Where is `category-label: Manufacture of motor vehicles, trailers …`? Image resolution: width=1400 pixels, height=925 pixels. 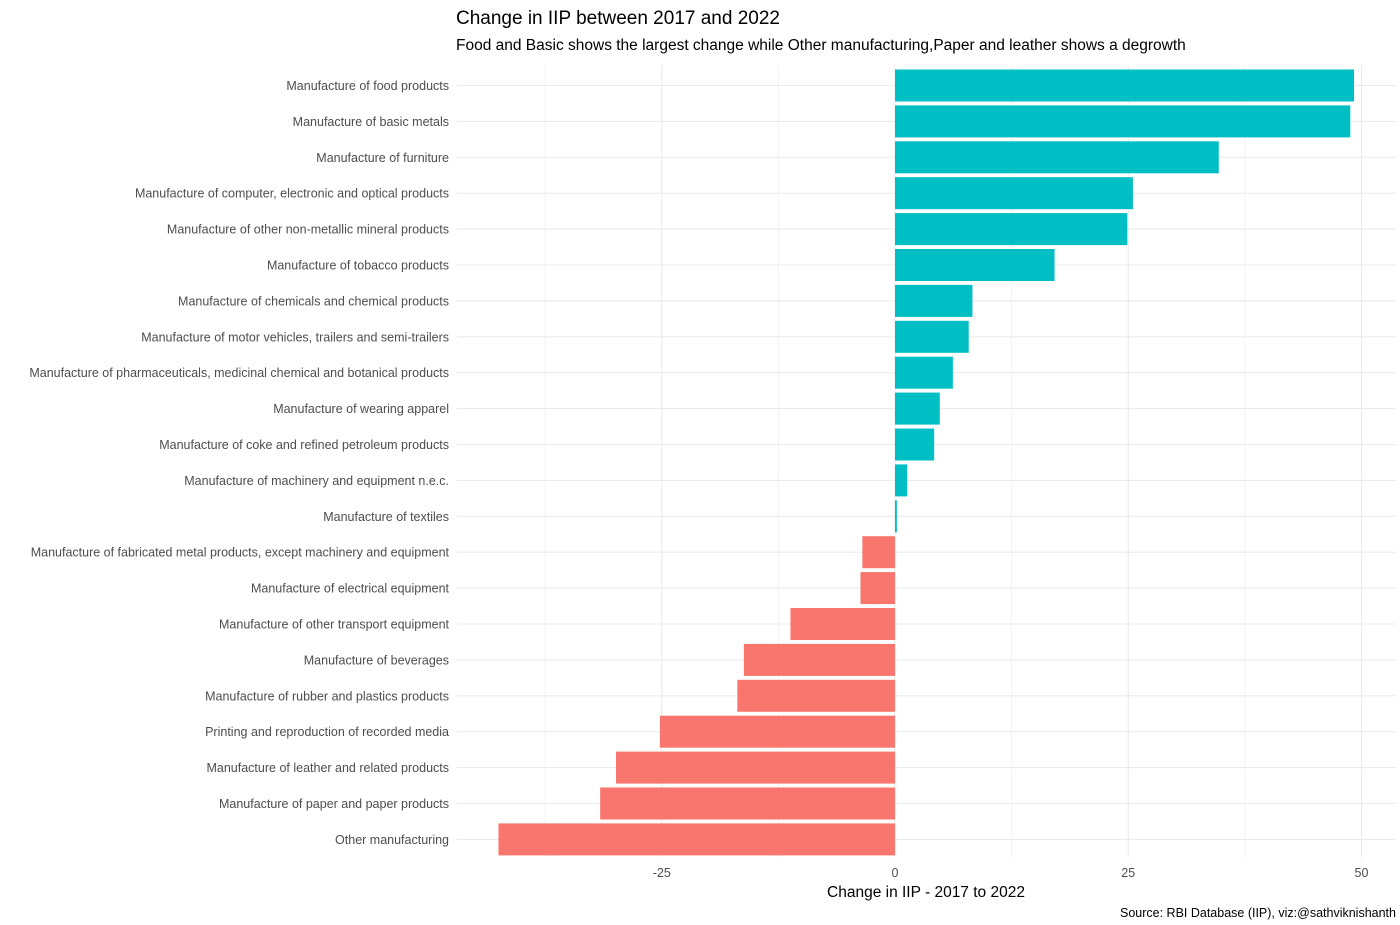
category-label: Manufacture of motor vehicles, trailers … is located at coordinates (295, 337).